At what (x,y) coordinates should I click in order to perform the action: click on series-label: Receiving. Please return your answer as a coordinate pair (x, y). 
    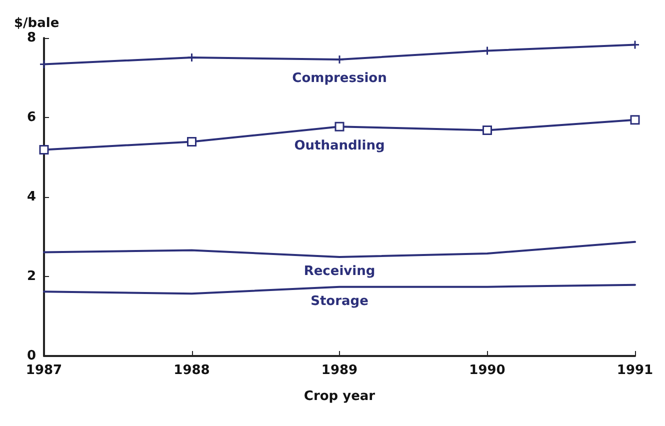
    Looking at the image, I should click on (340, 272).